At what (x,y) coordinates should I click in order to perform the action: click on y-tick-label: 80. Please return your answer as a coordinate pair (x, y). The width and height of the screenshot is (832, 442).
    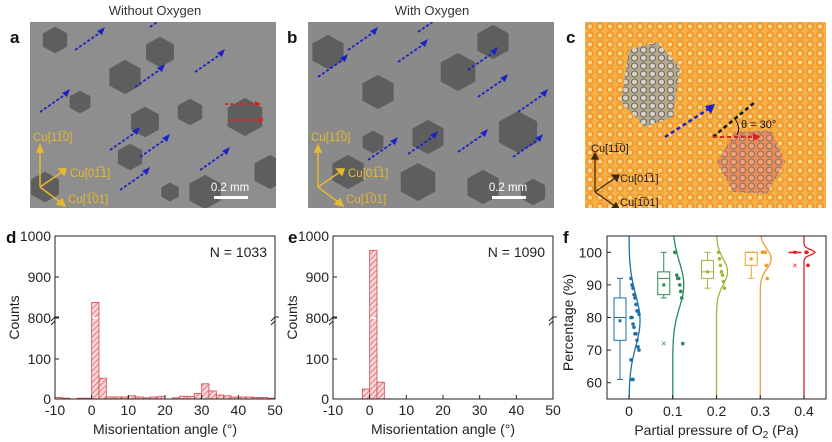
    Looking at the image, I should click on (594, 318).